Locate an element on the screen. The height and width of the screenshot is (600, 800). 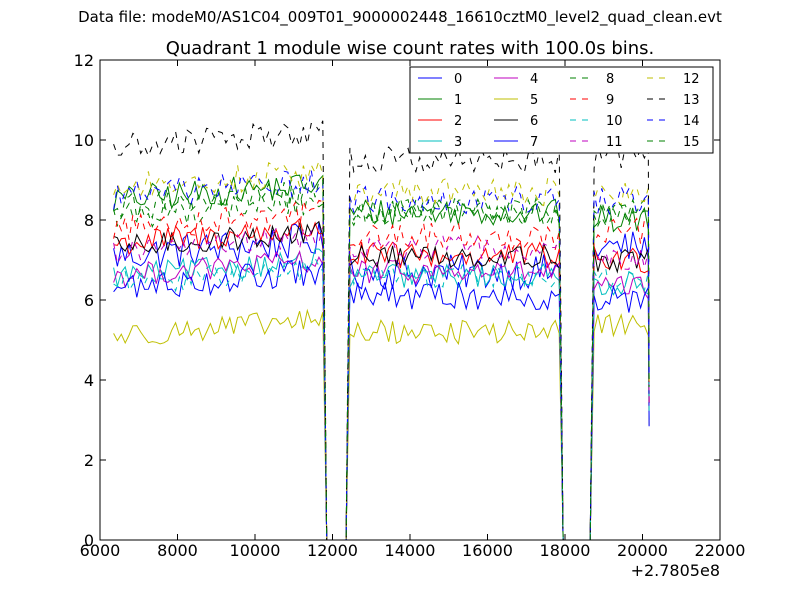
x-tick-label: 10000 is located at coordinates (255, 550).